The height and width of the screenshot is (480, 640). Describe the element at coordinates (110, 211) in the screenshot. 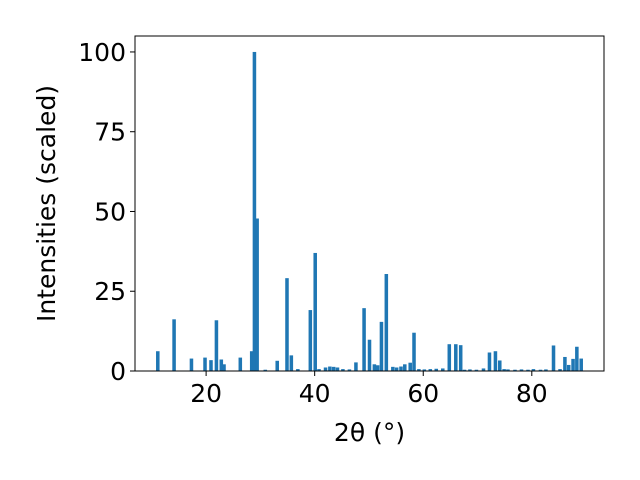

I see `y-tick-label: 50` at that location.